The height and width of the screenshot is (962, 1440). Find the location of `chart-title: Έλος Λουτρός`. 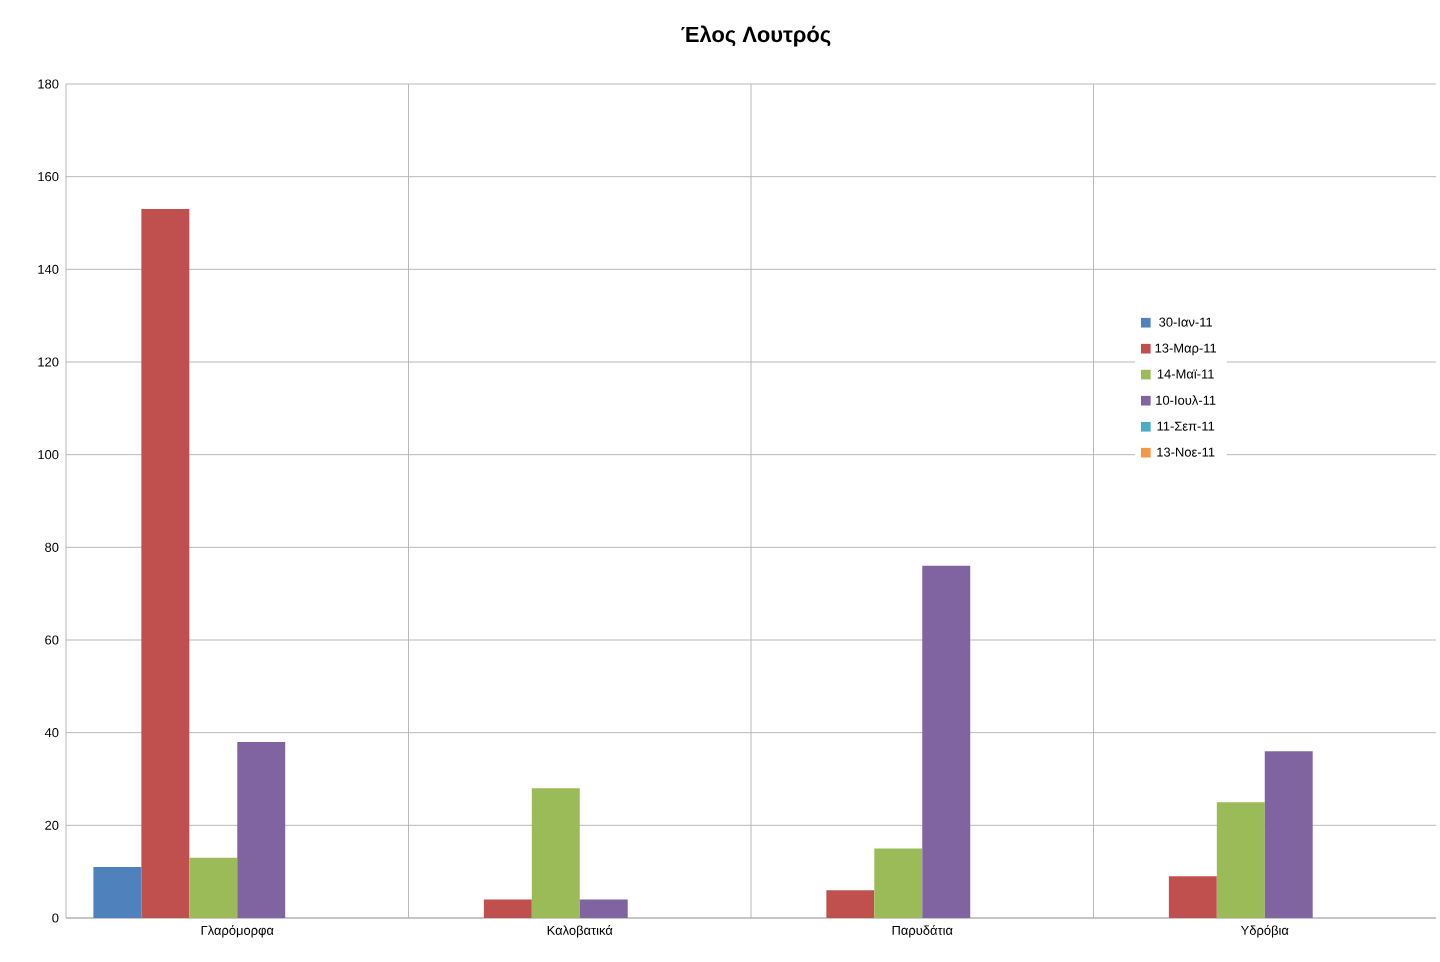

chart-title: Έλος Λουτρός is located at coordinates (756, 36).